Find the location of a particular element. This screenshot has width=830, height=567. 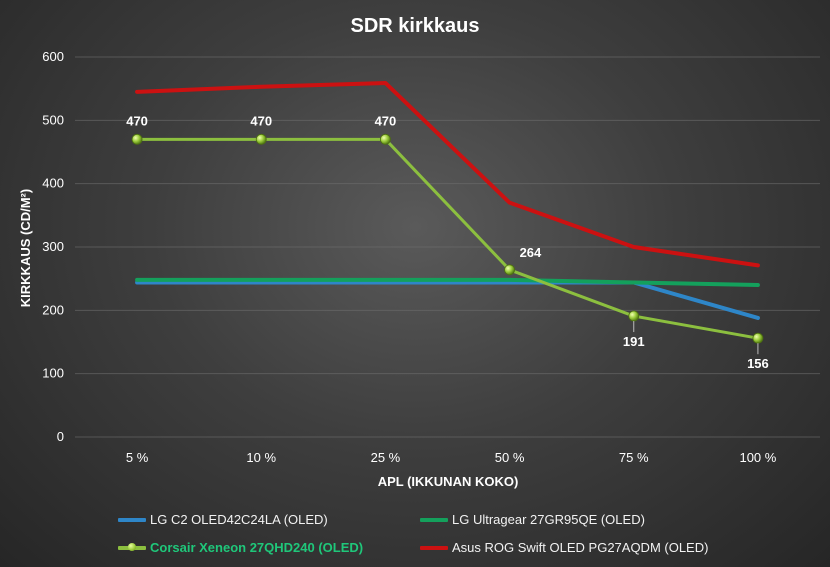

x-axis-ticks: 5 % 10 % 25 % 50 % 75 % 100 % is located at coordinates (451, 457).